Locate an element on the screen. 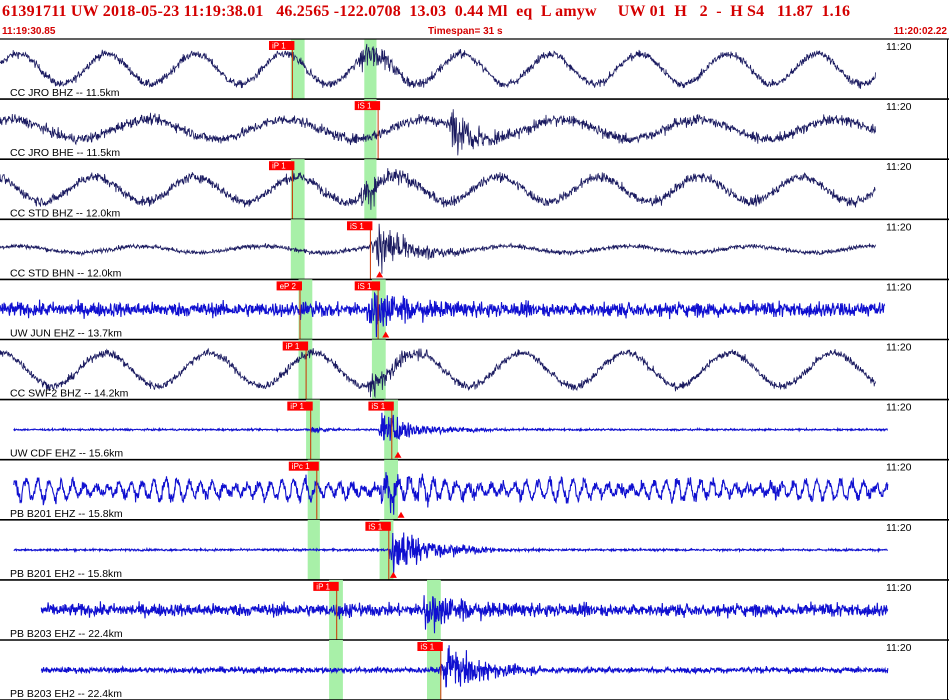 The image size is (949, 700). pick-label: eP 2 is located at coordinates (288, 286).